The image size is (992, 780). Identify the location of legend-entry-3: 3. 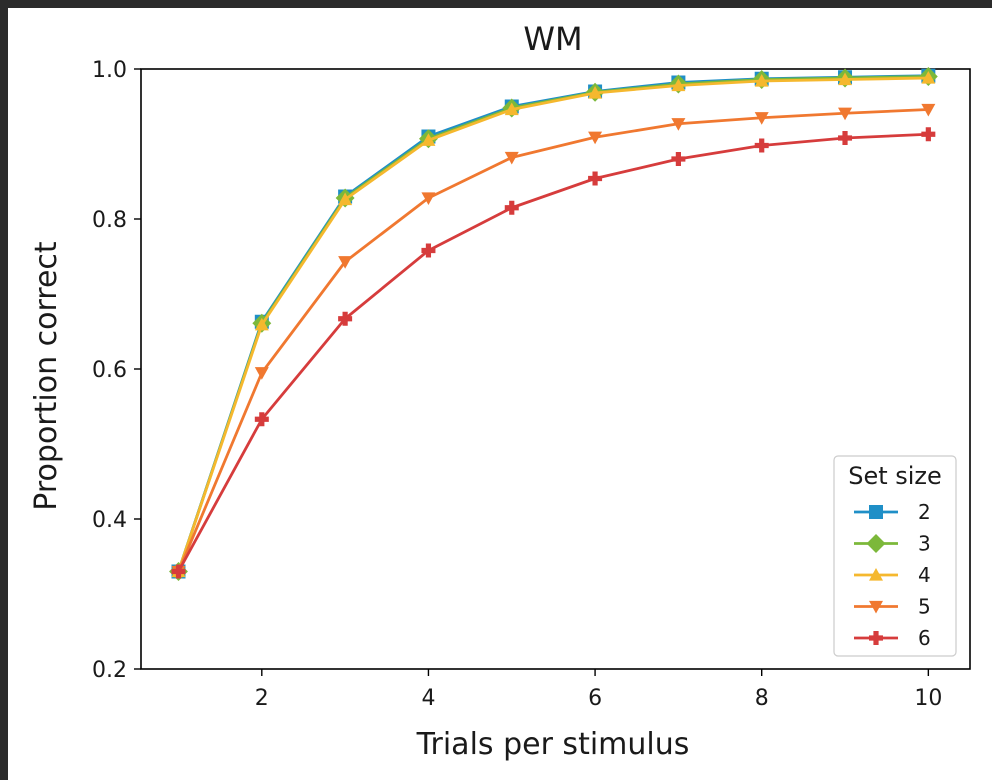
(892, 544).